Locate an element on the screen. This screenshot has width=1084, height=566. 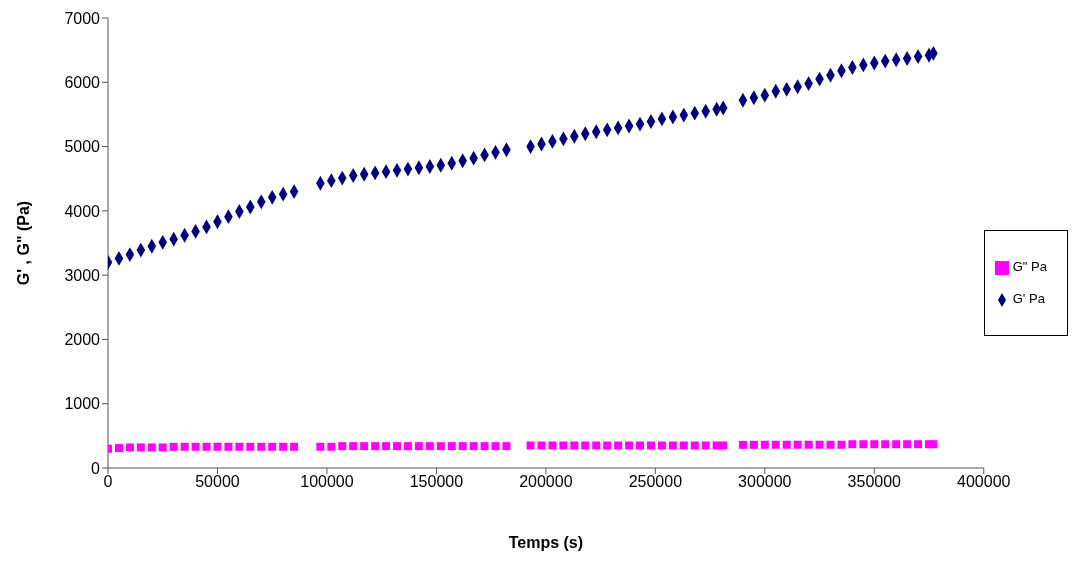
y-tick-label: 2000 is located at coordinates (82, 340).